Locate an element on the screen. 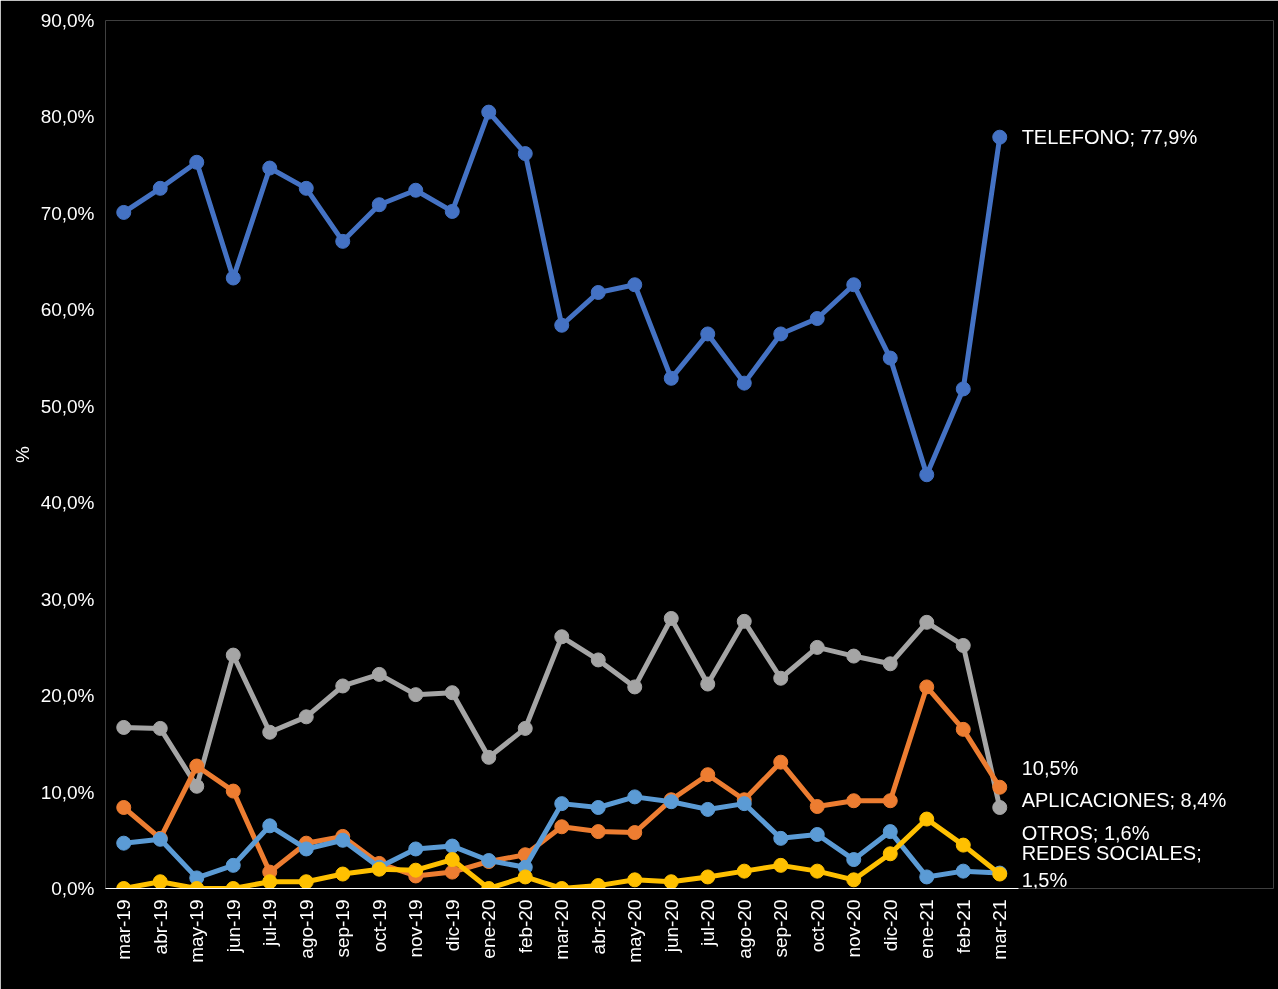 The image size is (1278, 989). x-tick-label: abr-19 is located at coordinates (160, 927).